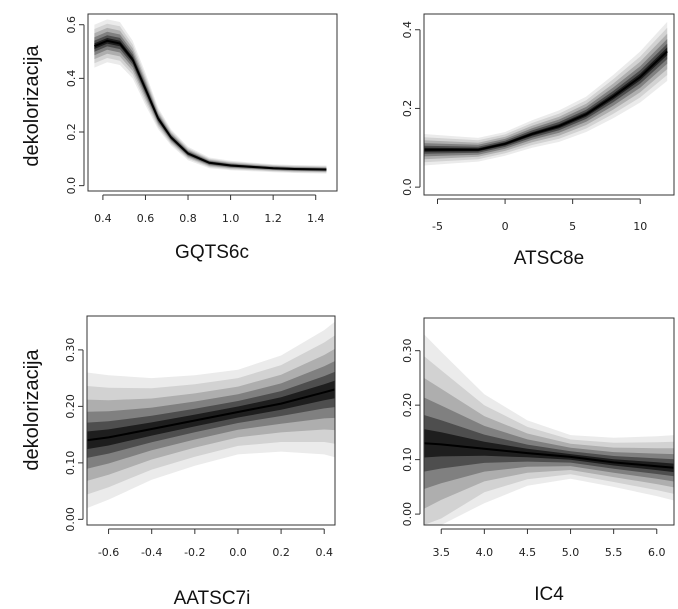  I want to click on x-tick-label: 1.4, so click(316, 218).